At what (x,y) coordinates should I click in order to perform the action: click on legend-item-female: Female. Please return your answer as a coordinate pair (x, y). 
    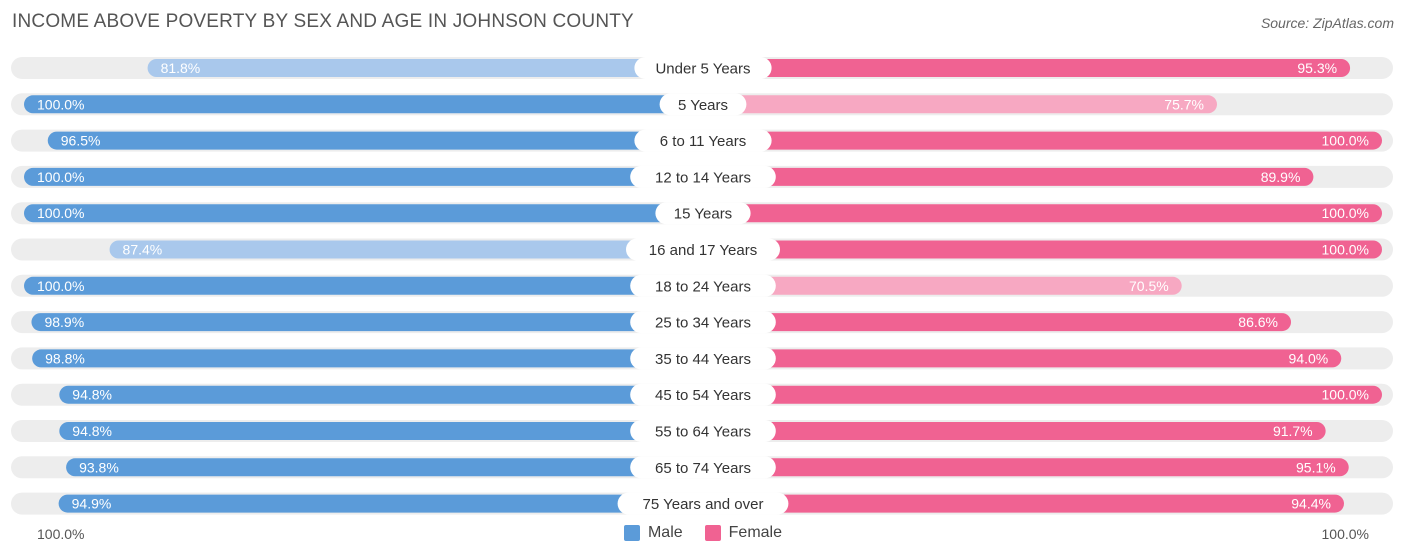
    Looking at the image, I should click on (743, 533).